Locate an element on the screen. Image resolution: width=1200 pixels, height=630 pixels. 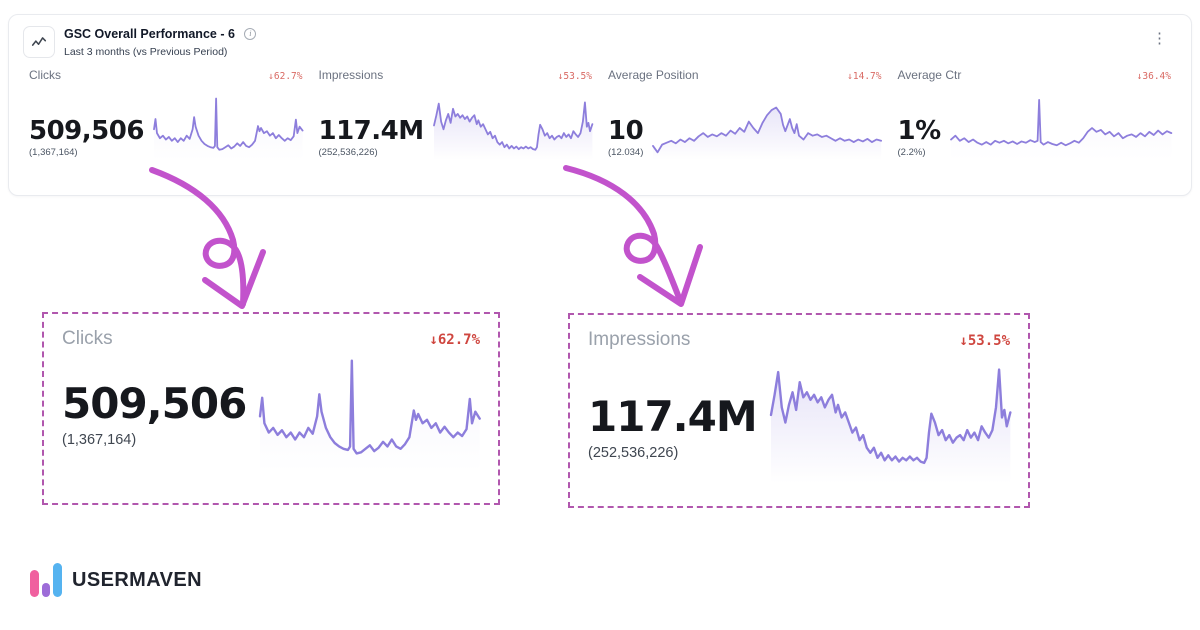
metric-change-badge: ↓62.7% is located at coordinates (285, 76).